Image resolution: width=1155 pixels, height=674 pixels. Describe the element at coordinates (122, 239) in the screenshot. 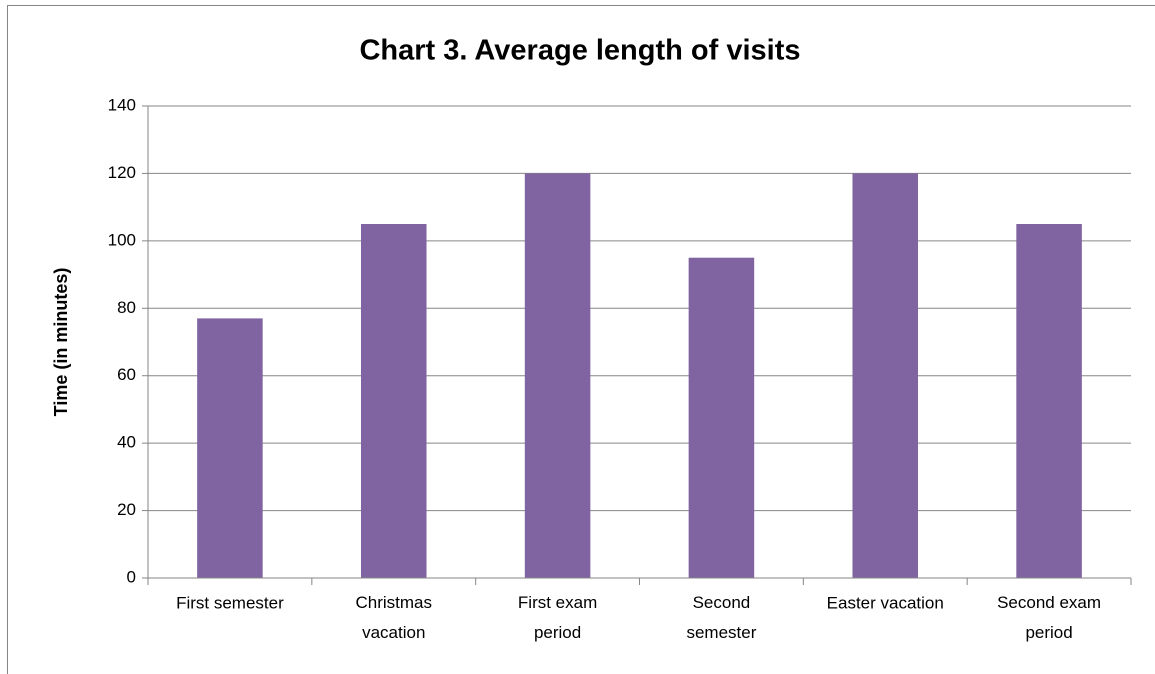

I see `y-tick-label: 100` at that location.